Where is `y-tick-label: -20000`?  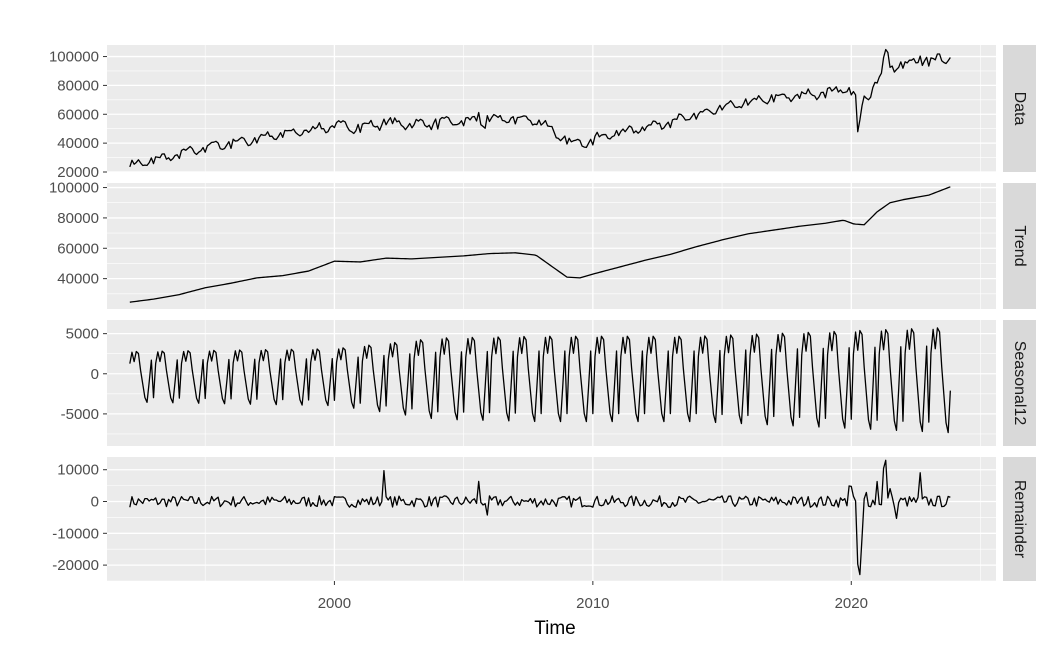 y-tick-label: -20000 is located at coordinates (75, 565).